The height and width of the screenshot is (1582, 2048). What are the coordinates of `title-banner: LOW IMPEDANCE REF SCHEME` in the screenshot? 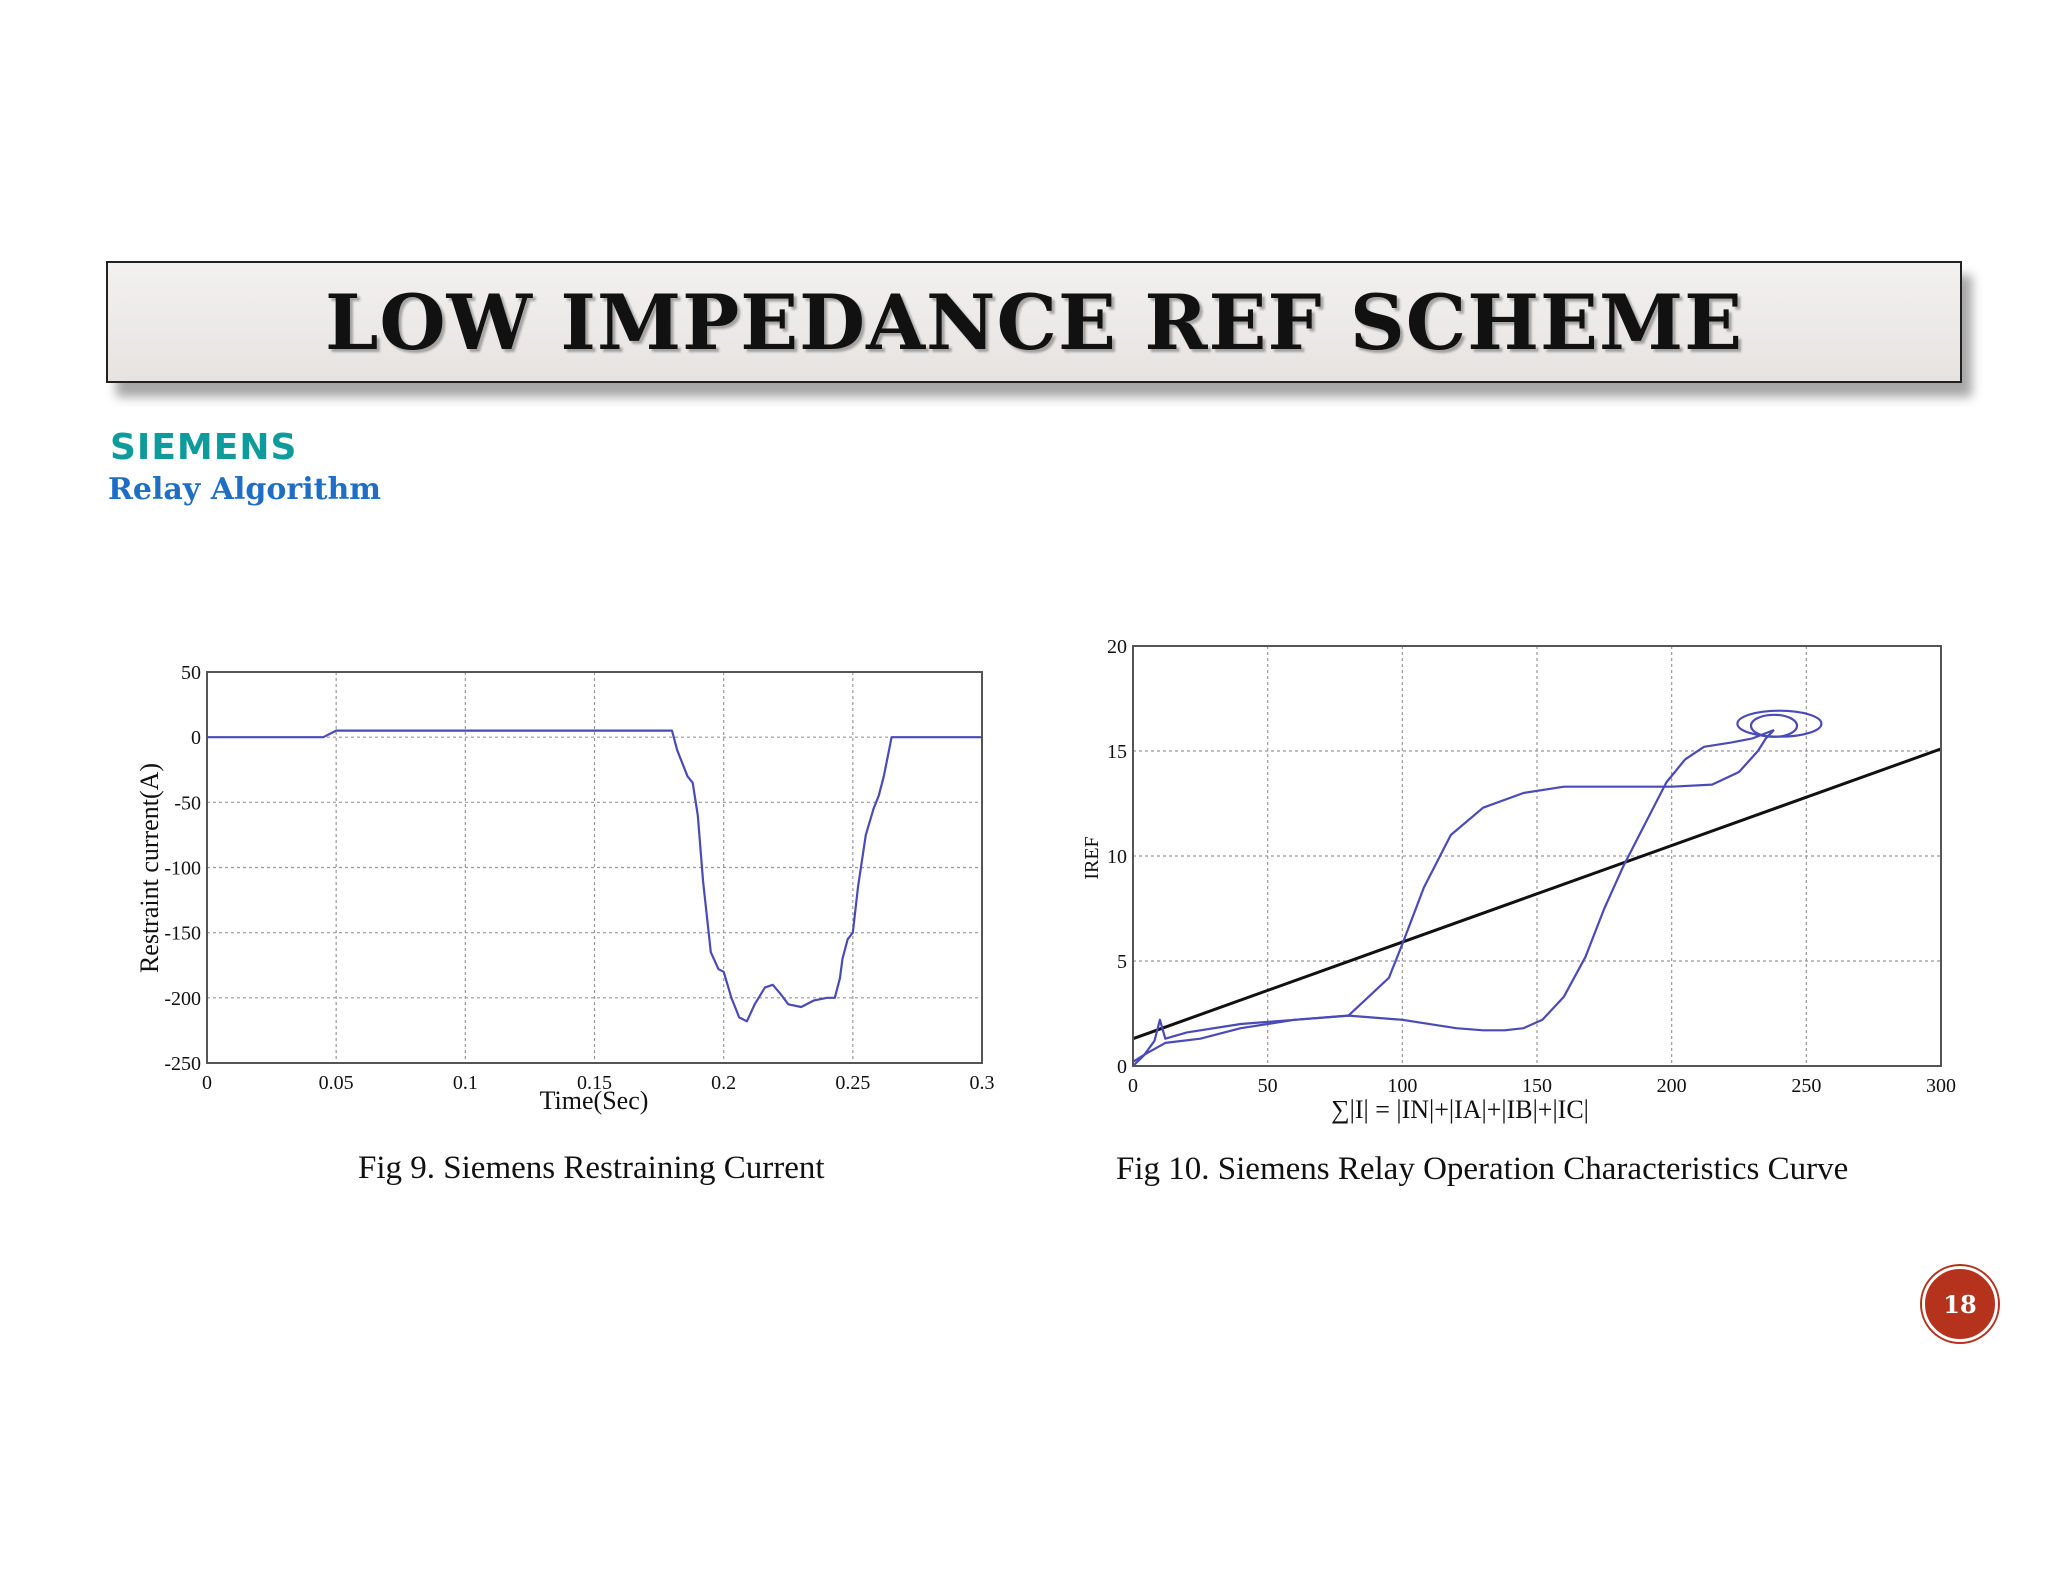 It's located at (1034, 322).